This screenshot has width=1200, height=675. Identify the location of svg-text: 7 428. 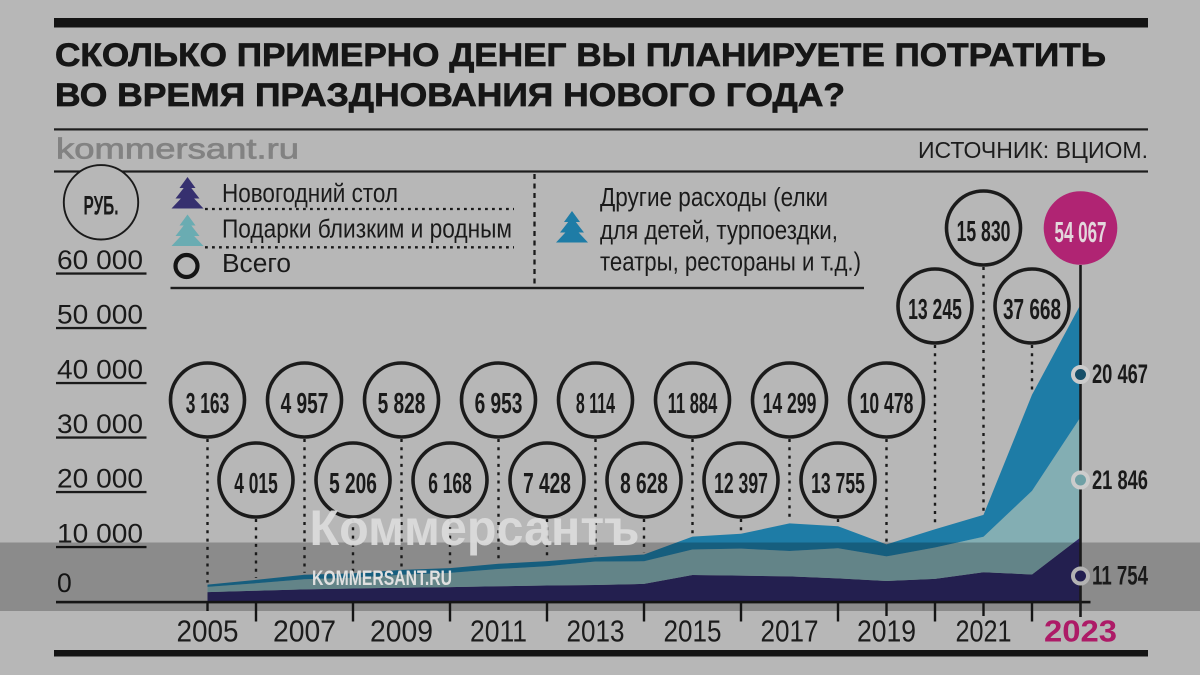
(547, 484).